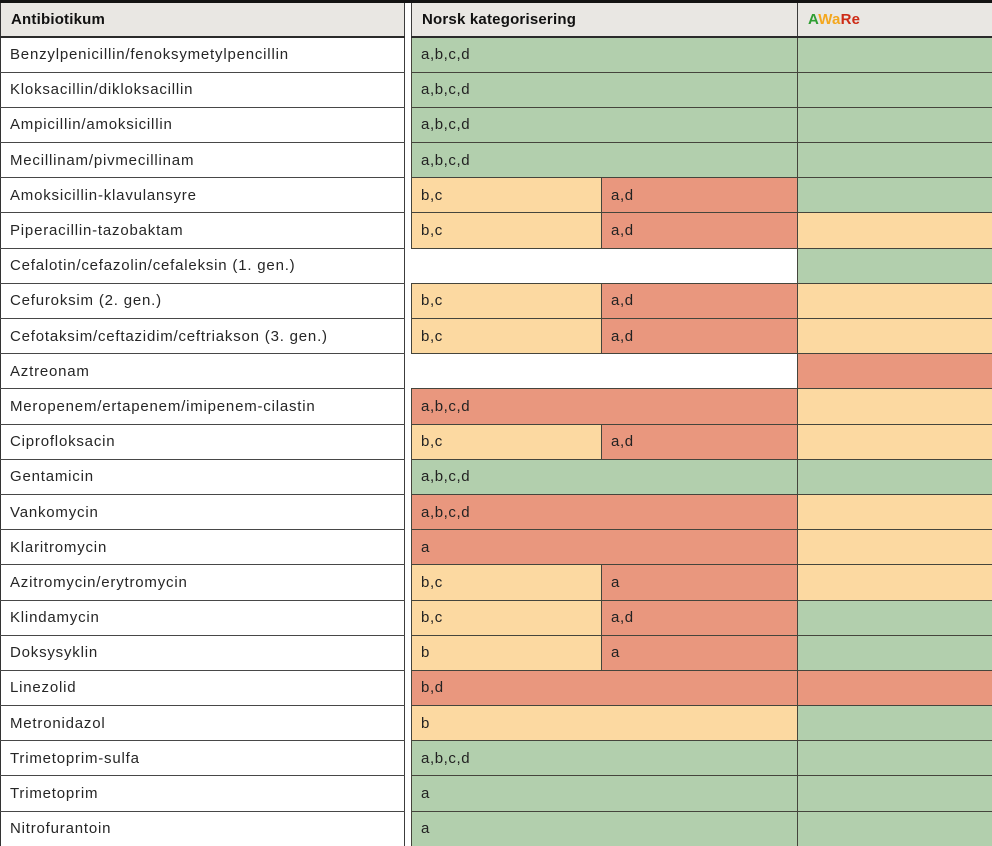 Image resolution: width=992 pixels, height=846 pixels. What do you see at coordinates (202, 90) in the screenshot?
I see `antibiotic-name-cell: Kloksacillin/dikloksacillin` at bounding box center [202, 90].